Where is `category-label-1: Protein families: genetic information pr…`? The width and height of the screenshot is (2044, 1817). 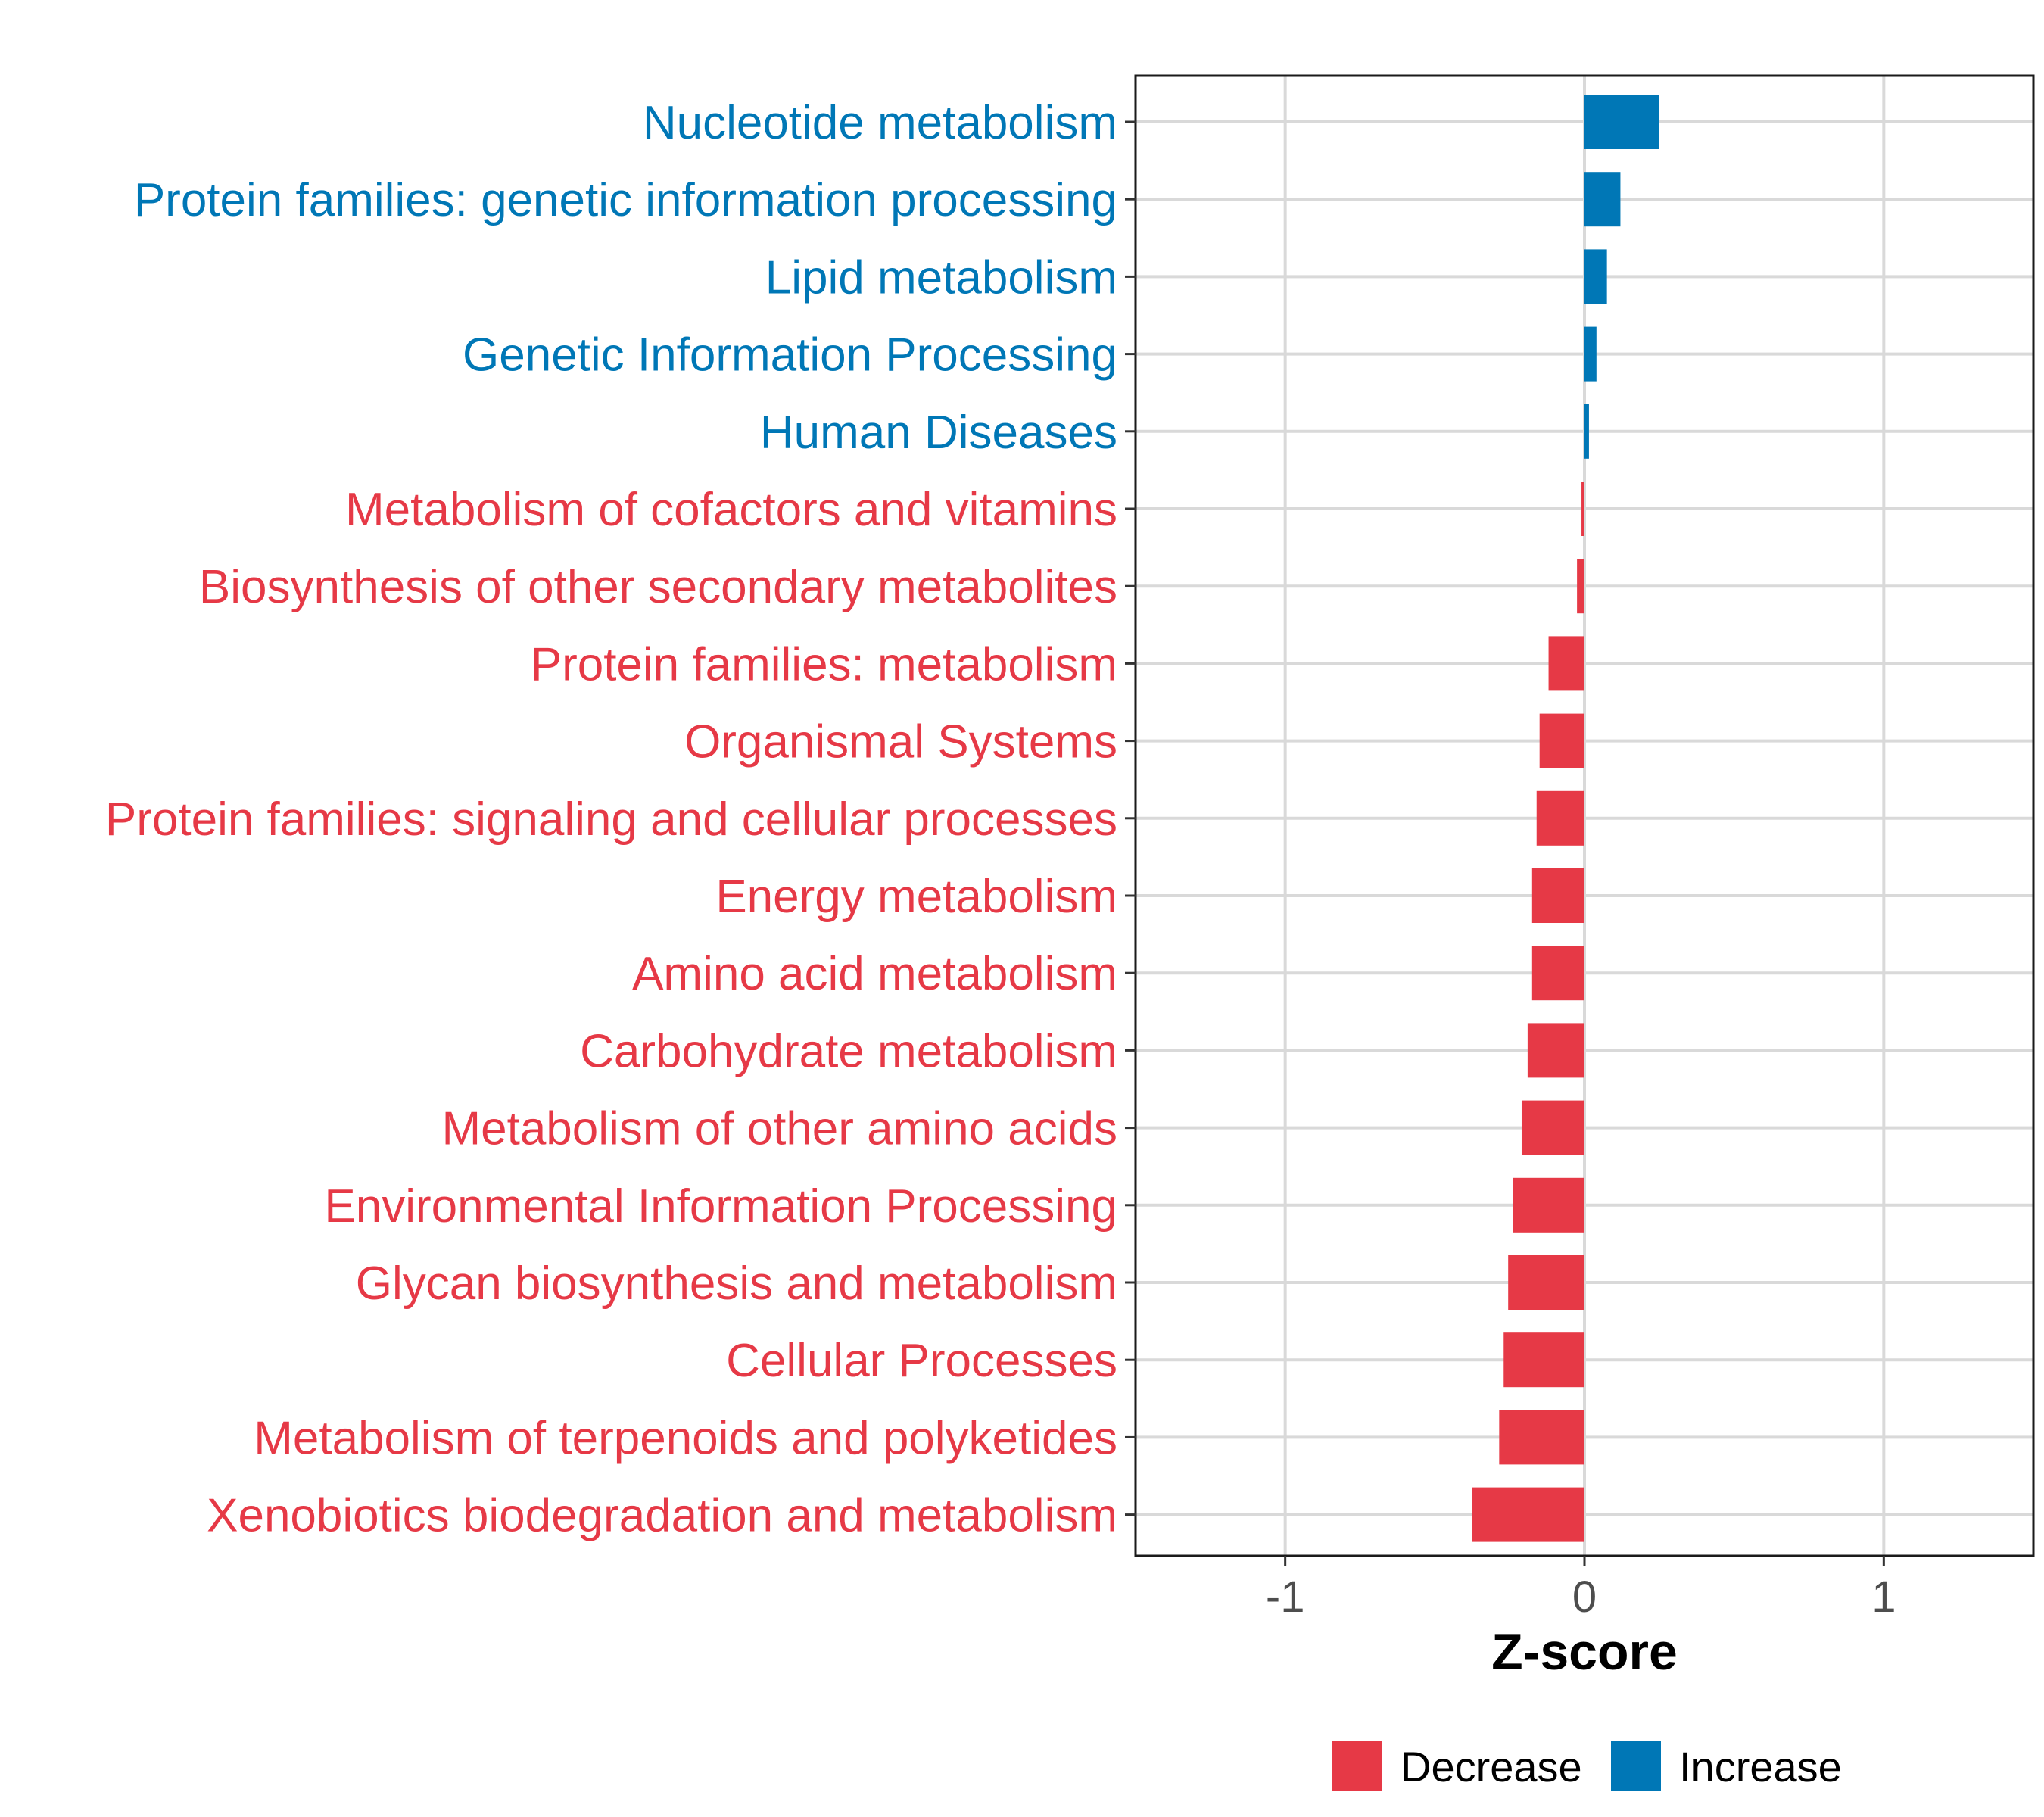
category-label-1: Protein families: genetic information pr… is located at coordinates (625, 200).